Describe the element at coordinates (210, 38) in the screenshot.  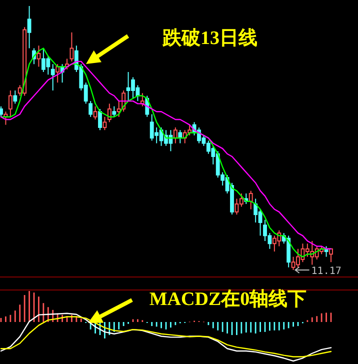
I see `annotation: 跌破13日线` at that location.